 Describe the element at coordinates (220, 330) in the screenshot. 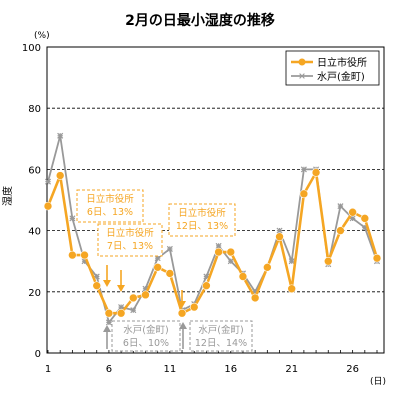

I see `callout-text: 水戸(金町)` at that location.